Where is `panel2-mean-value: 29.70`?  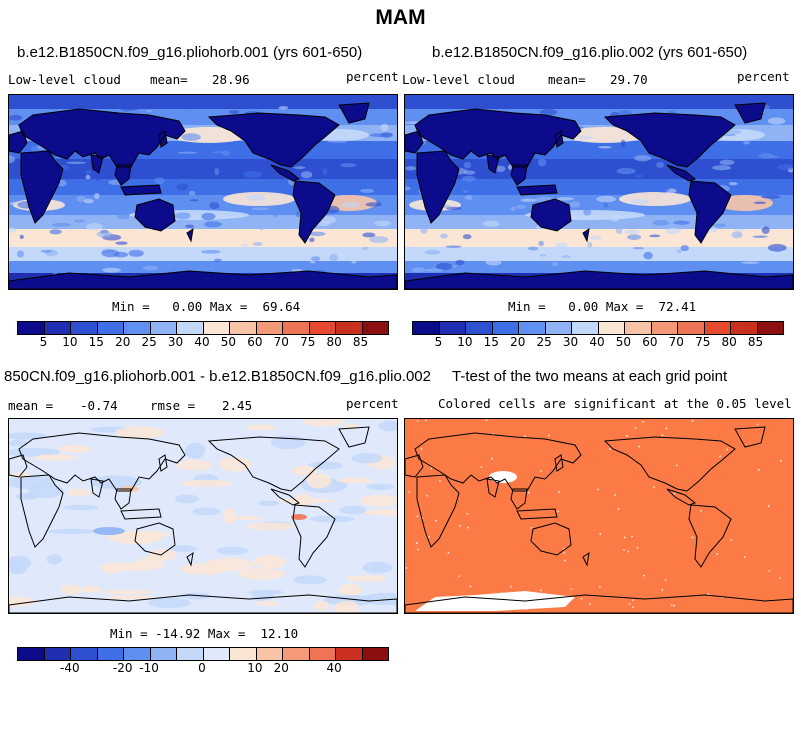
panel2-mean-value: 29.70 is located at coordinates (629, 79).